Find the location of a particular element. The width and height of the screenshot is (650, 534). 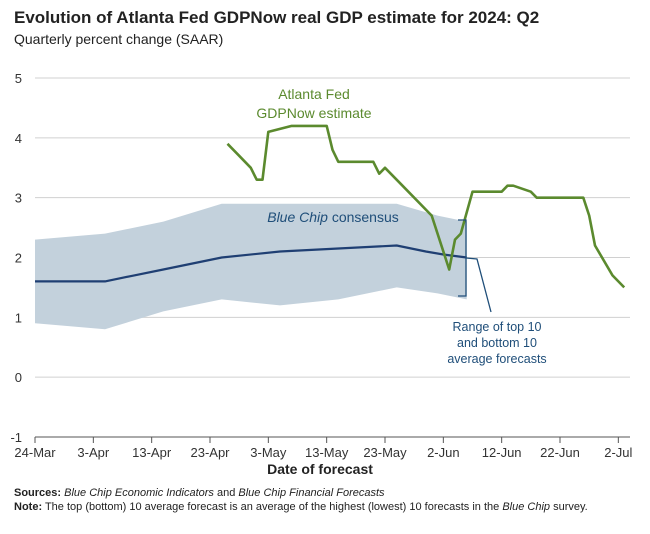

y-tick-label: 2 is located at coordinates (18, 258).